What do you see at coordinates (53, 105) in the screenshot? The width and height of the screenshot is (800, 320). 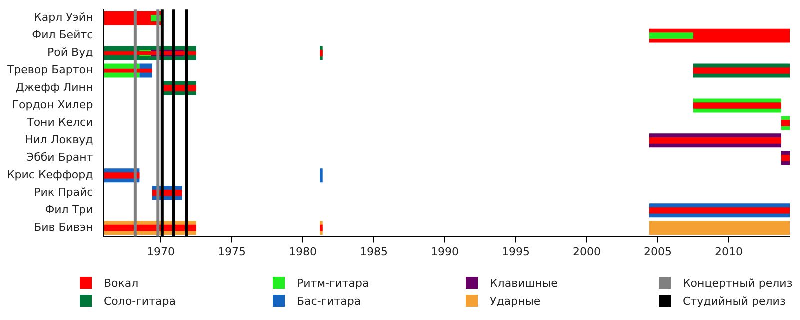 I see `y-tick-label: Гордон Хилер` at bounding box center [53, 105].